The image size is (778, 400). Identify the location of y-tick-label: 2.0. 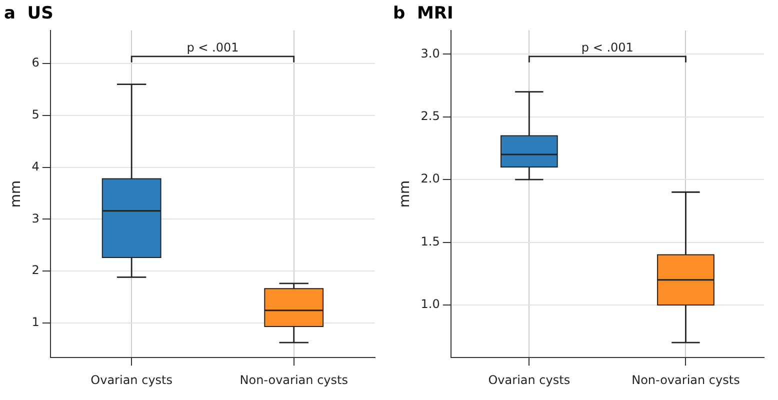
(430, 179).